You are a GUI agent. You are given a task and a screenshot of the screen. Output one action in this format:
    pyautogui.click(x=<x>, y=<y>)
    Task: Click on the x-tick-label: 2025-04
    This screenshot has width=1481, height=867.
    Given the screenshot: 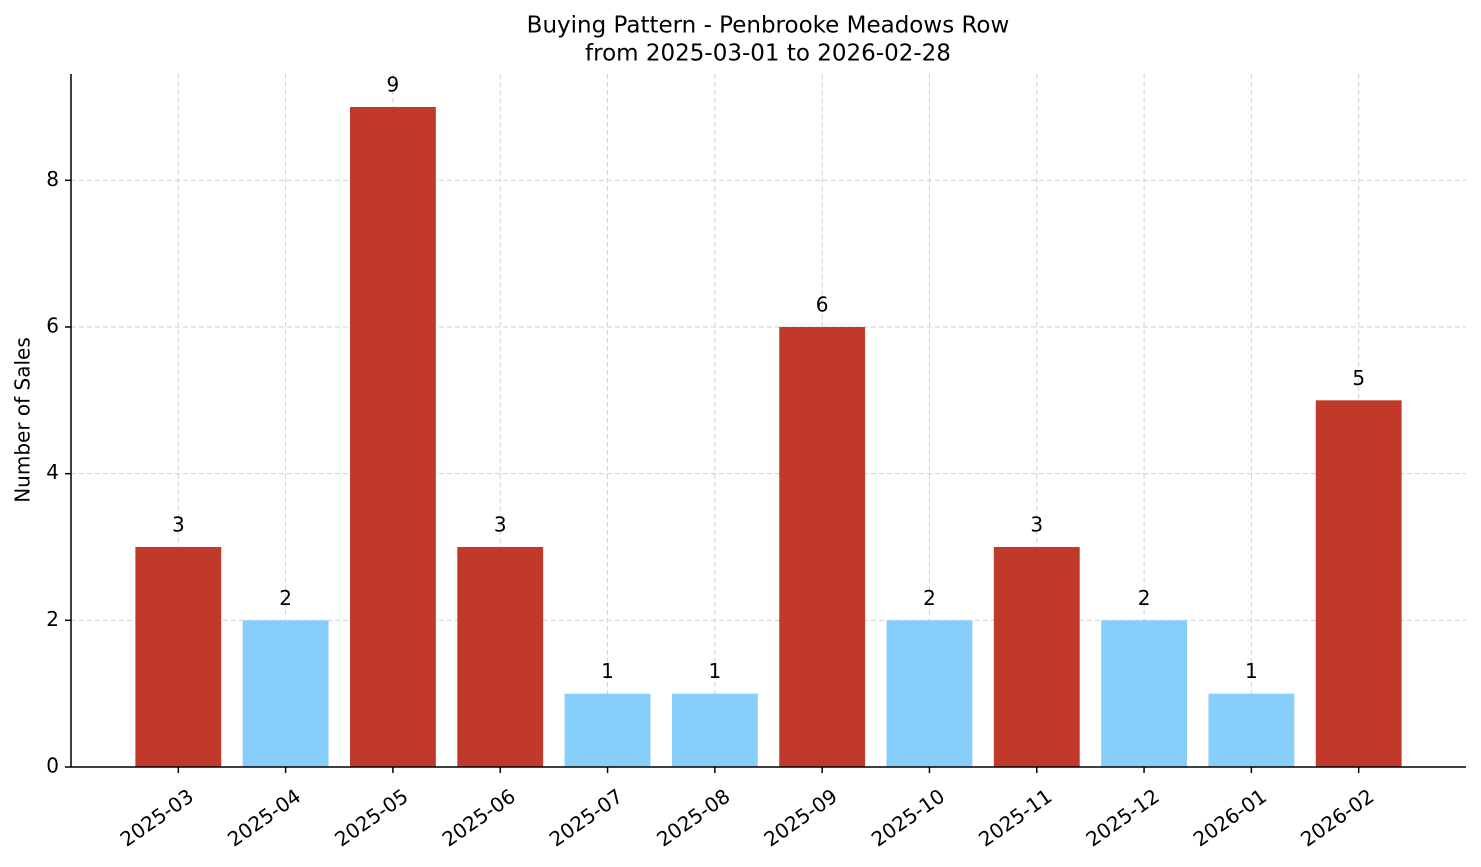 What is the action you would take?
    pyautogui.click(x=264, y=818)
    